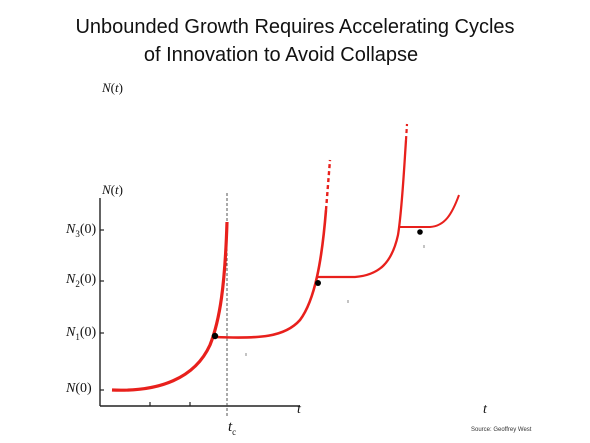  Describe the element at coordinates (81, 280) in the screenshot. I see `n2-label: N2(0)` at that location.